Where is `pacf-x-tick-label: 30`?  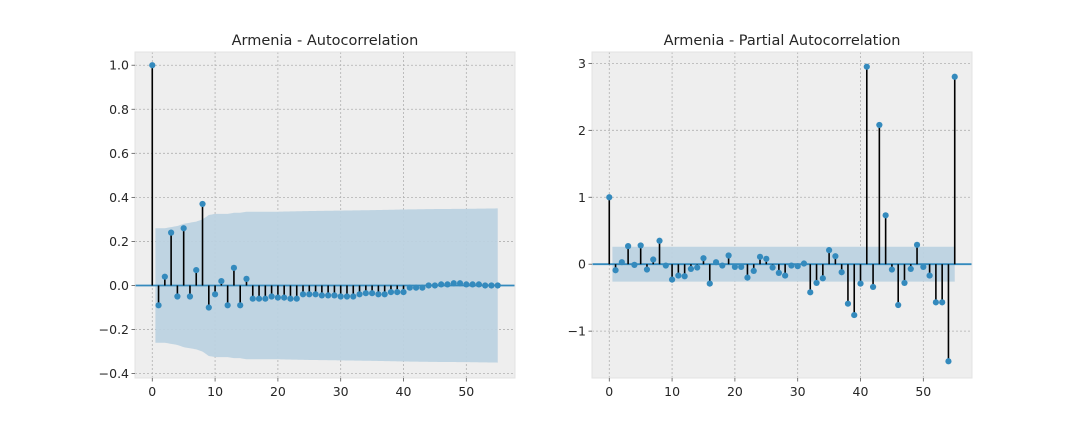
pacf-x-tick-label: 30 is located at coordinates (798, 391).